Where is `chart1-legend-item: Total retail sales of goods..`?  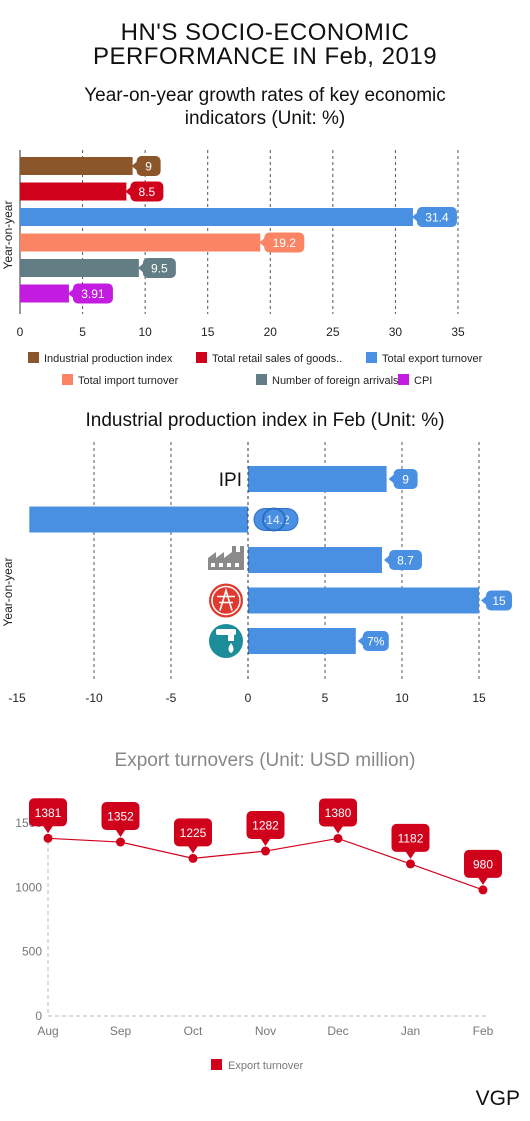 chart1-legend-item: Total retail sales of goods.. is located at coordinates (269, 358).